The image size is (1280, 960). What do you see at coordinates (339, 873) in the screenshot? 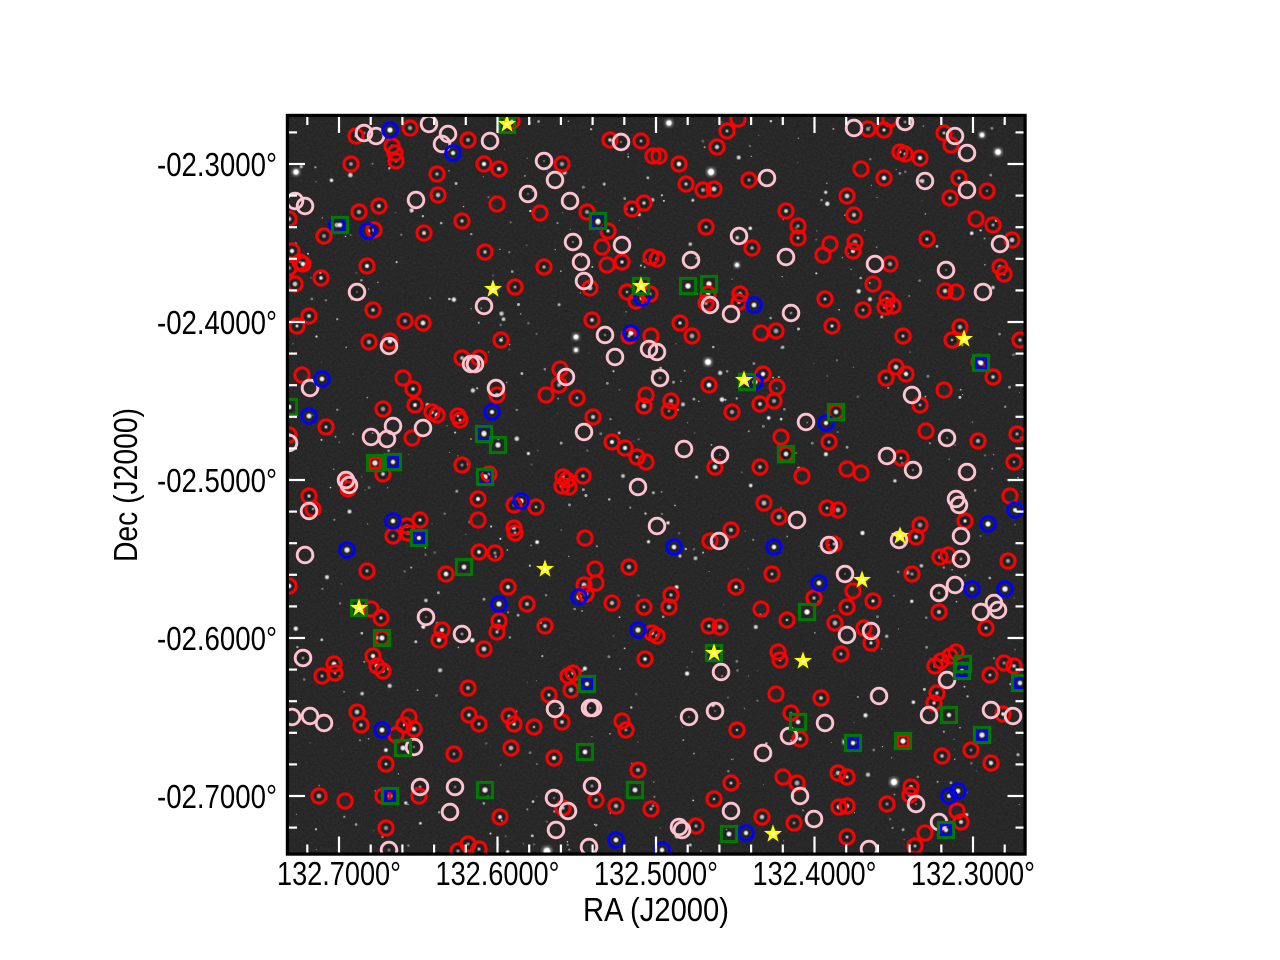
I see `svg-text: 132.7000°` at bounding box center [339, 873].